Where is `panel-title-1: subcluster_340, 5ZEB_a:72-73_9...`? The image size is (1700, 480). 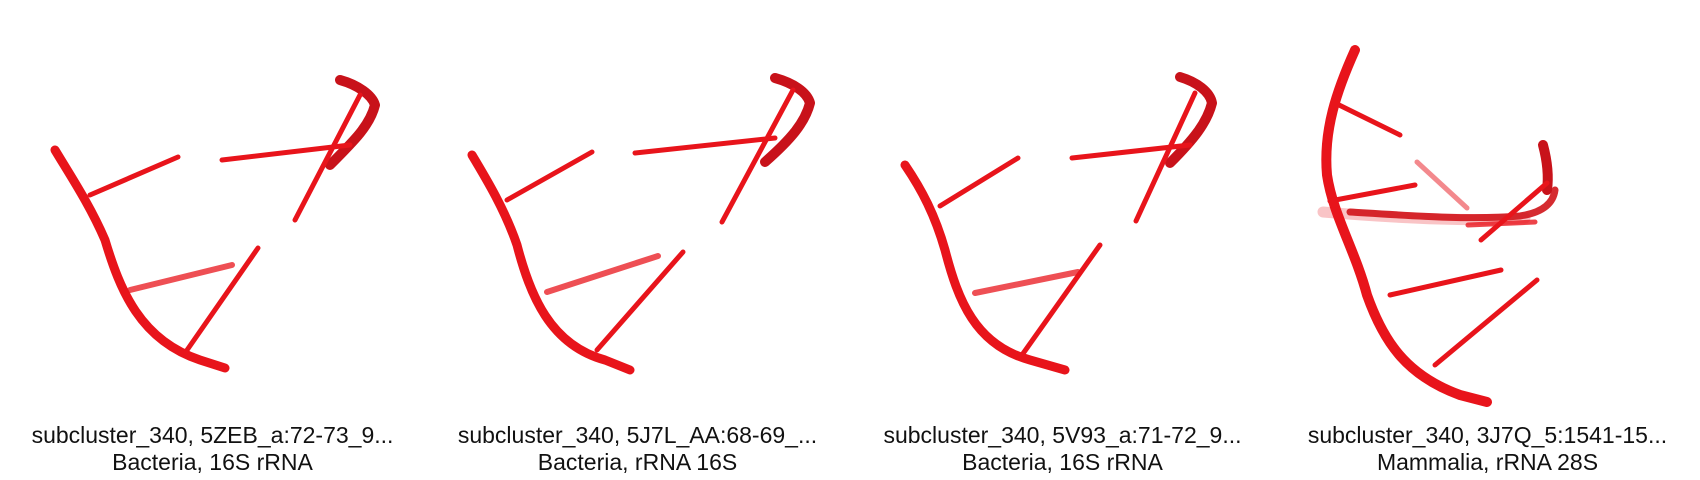 panel-title-1: subcluster_340, 5ZEB_a:72-73_9... is located at coordinates (212, 435).